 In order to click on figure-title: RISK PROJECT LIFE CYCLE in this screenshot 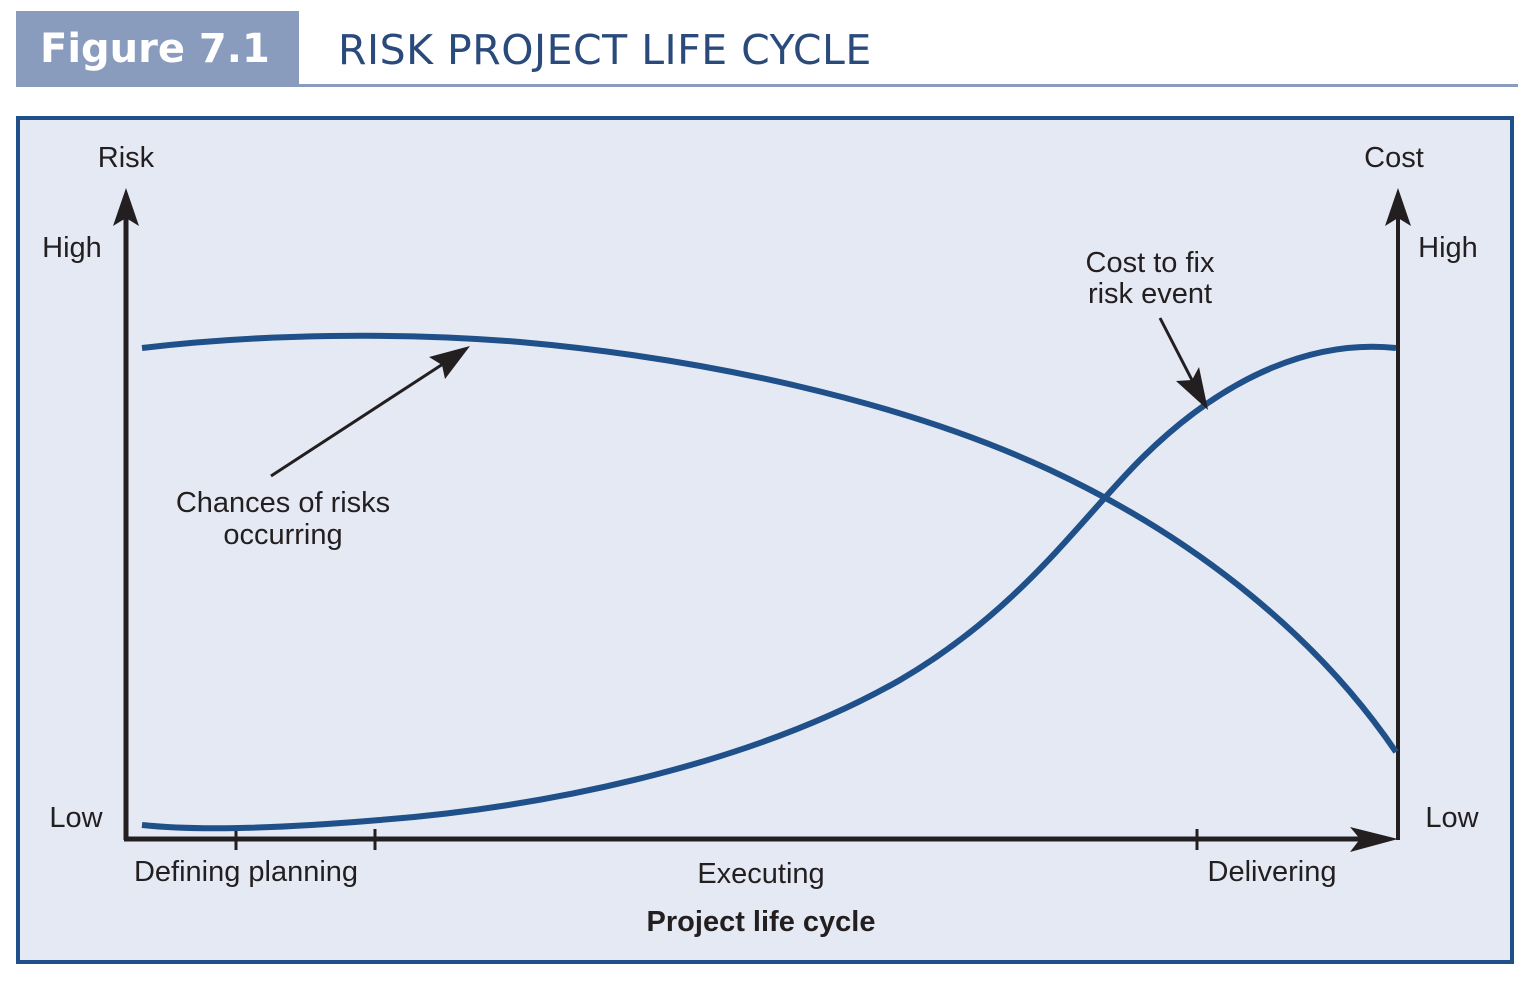, I will do `click(605, 50)`.